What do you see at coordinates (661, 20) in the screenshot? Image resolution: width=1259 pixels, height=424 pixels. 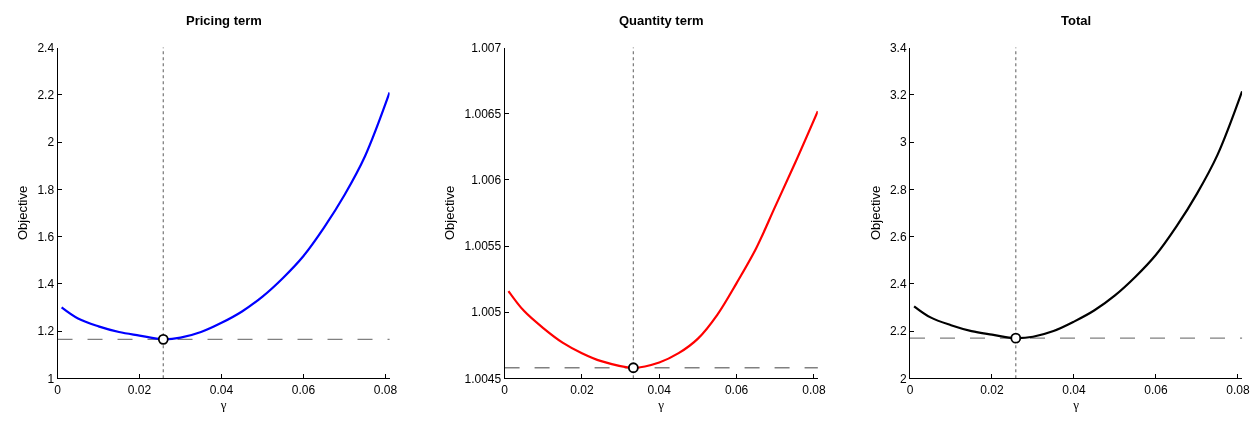 I see `chart-title: Quantity term` at bounding box center [661, 20].